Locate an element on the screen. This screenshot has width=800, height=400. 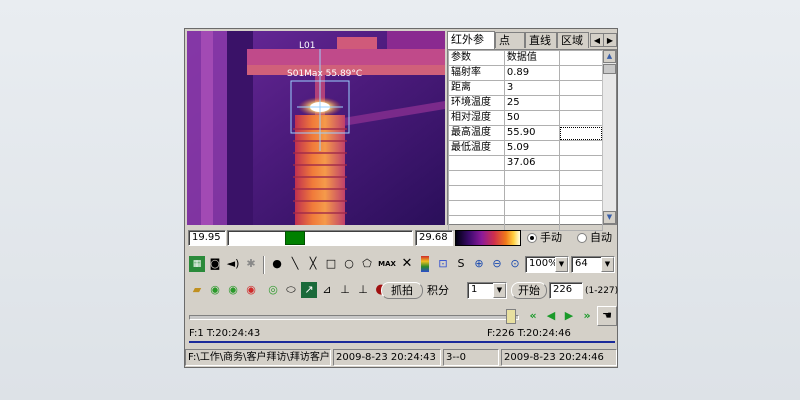
max-tool-icon: MAX is located at coordinates (387, 264).